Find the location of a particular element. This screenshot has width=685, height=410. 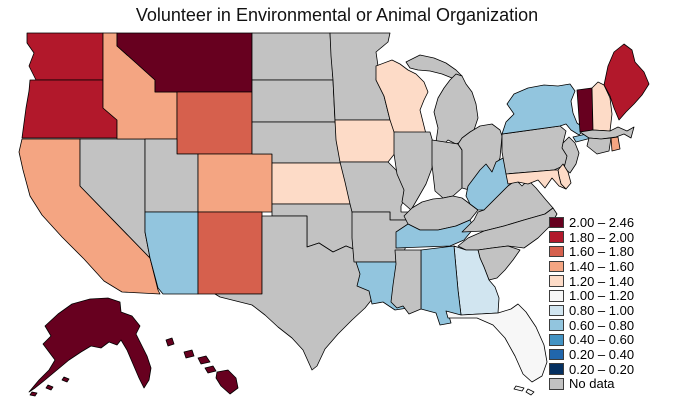

state-wy is located at coordinates (214, 123).